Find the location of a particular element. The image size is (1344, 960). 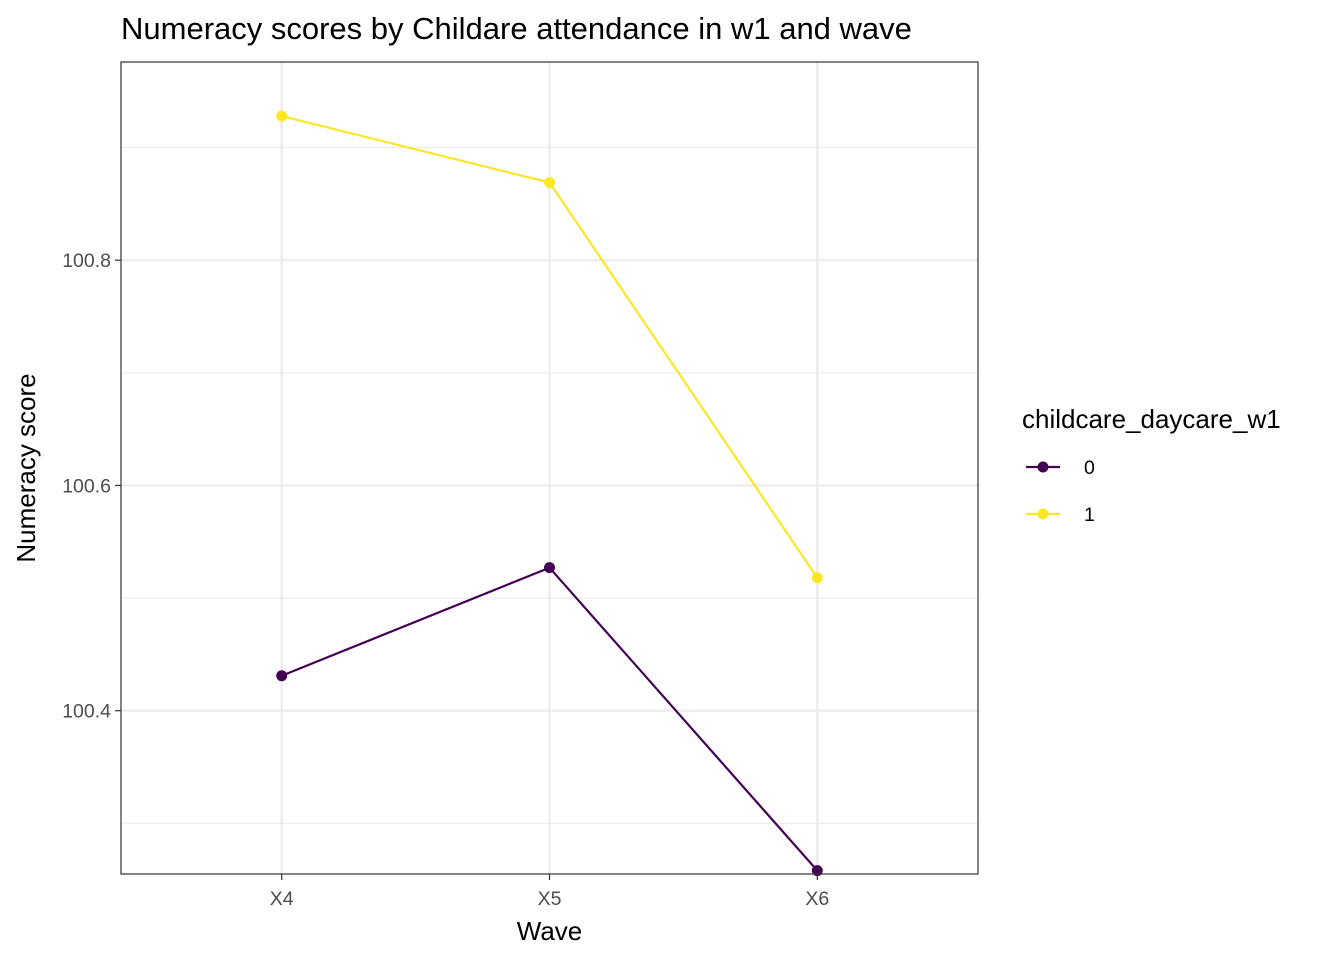

y-tick-label: 100.8 is located at coordinates (86, 261).